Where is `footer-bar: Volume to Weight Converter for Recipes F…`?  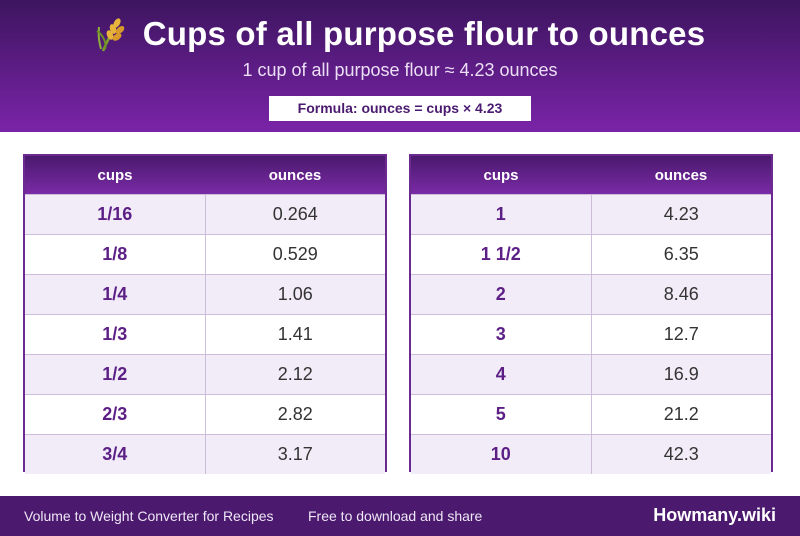
footer-bar: Volume to Weight Converter for Recipes F… is located at coordinates (400, 516).